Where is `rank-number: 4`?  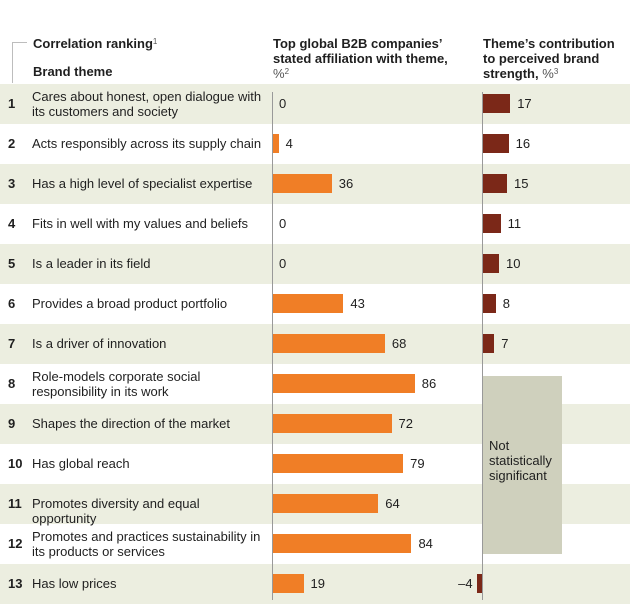
rank-number: 4 is located at coordinates (12, 223).